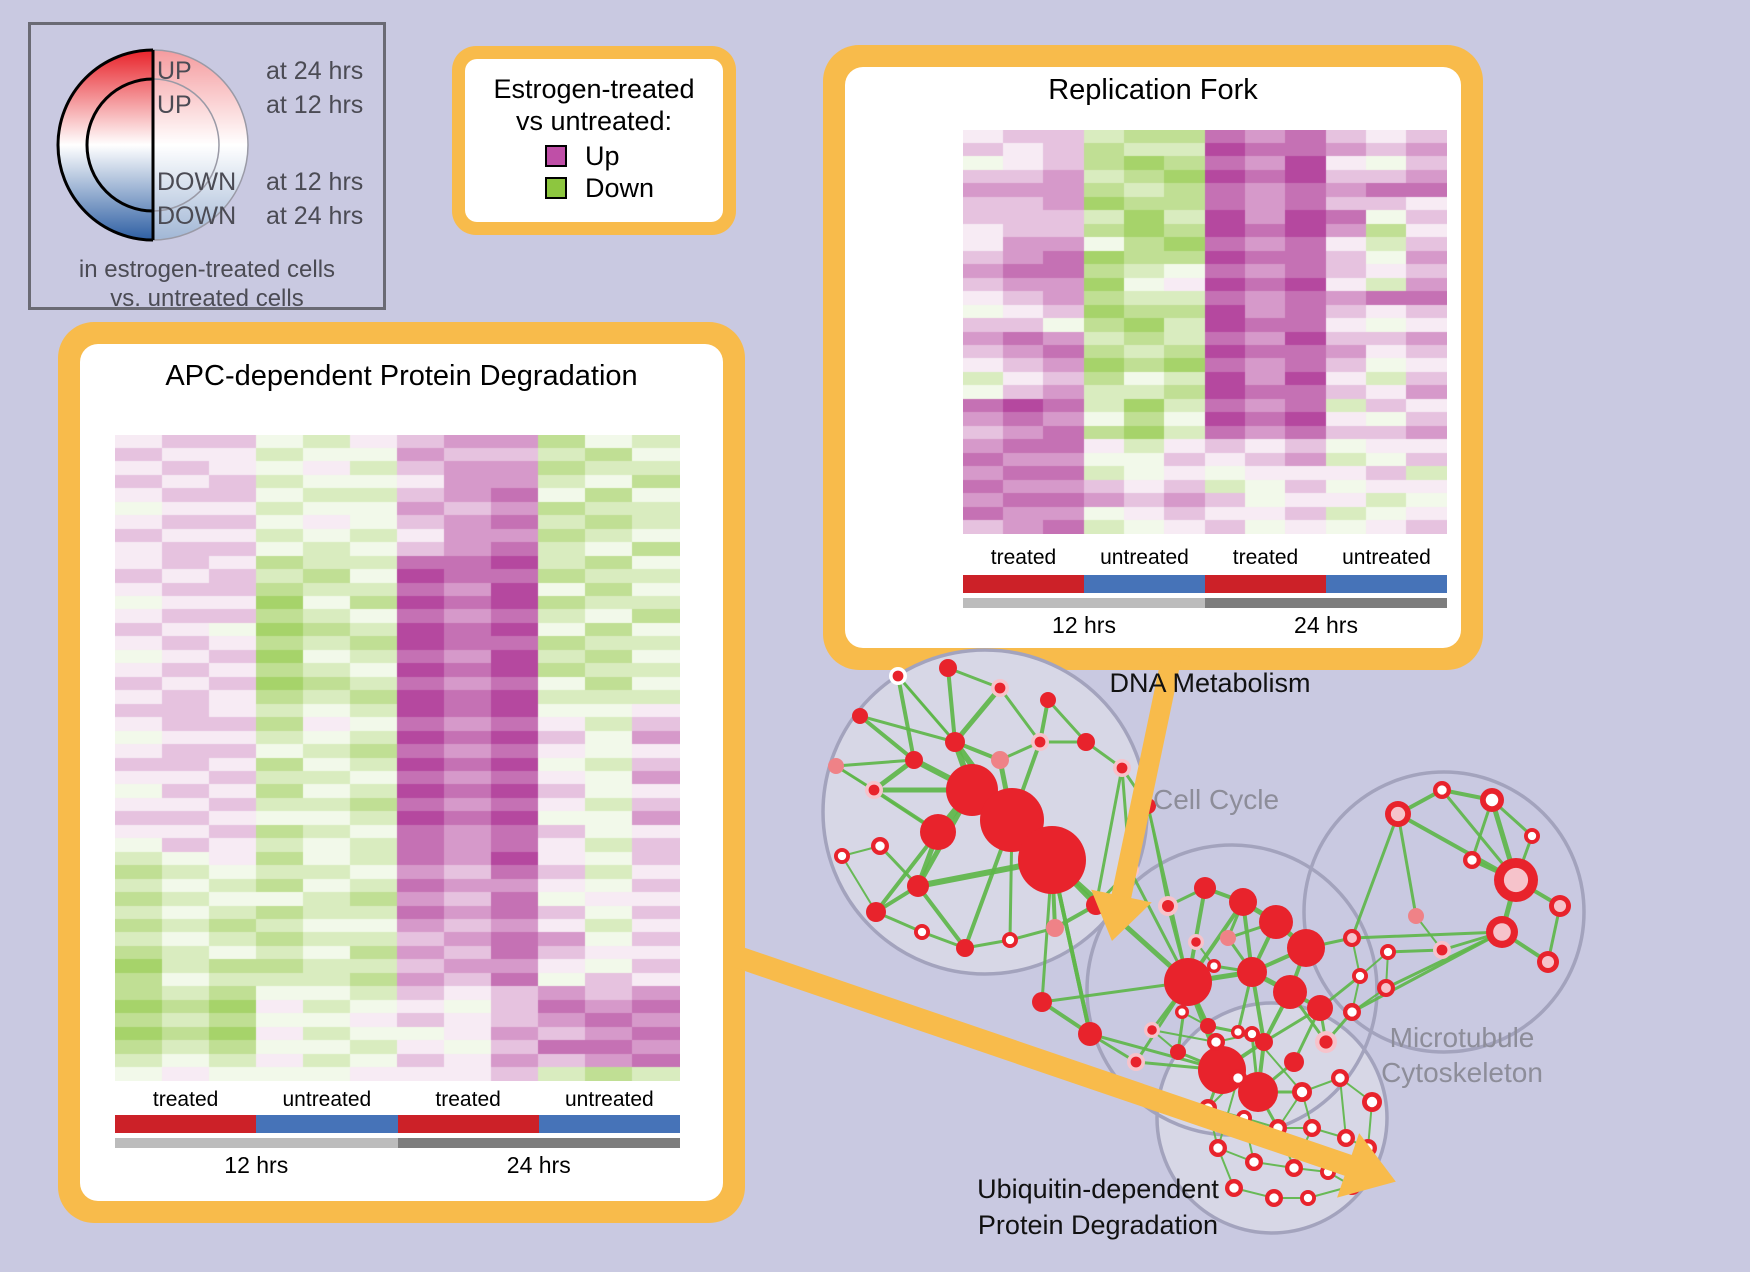 The height and width of the screenshot is (1279, 1750). What do you see at coordinates (556, 188) in the screenshot?
I see `down-color-swatch` at bounding box center [556, 188].